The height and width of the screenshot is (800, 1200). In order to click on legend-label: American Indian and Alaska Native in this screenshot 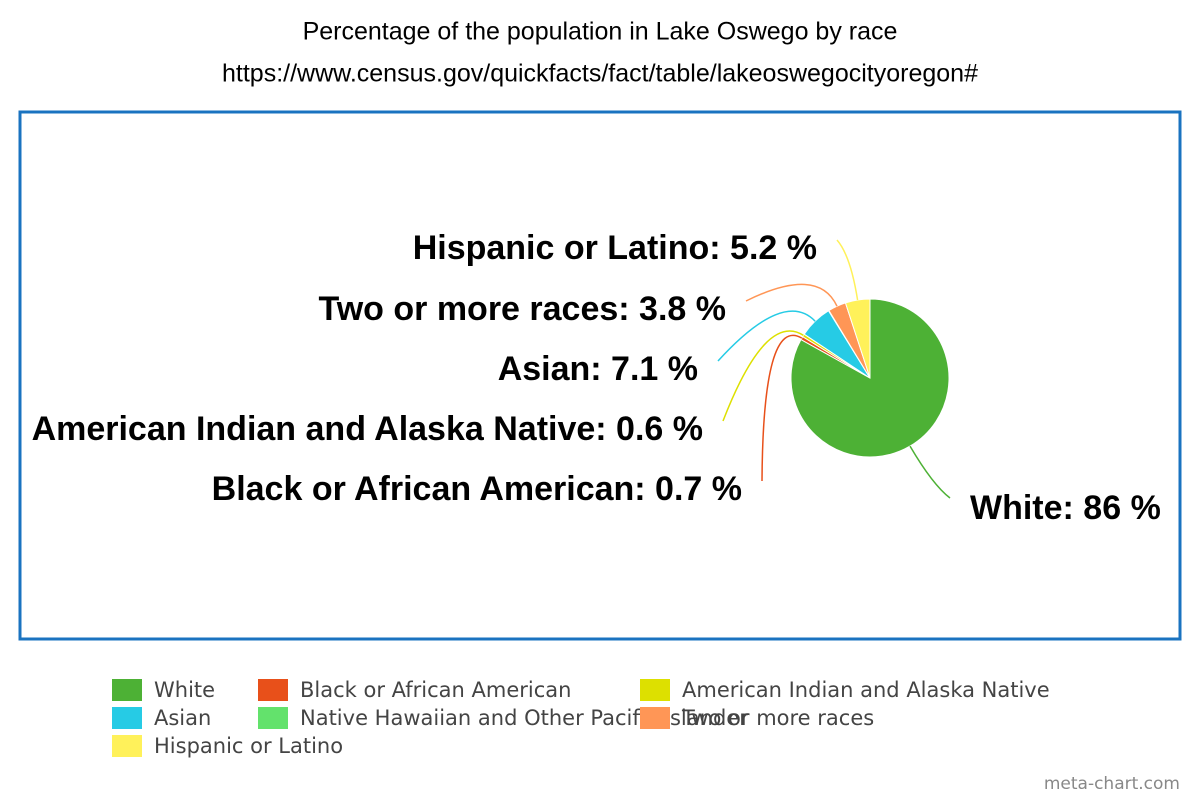, I will do `click(866, 690)`.